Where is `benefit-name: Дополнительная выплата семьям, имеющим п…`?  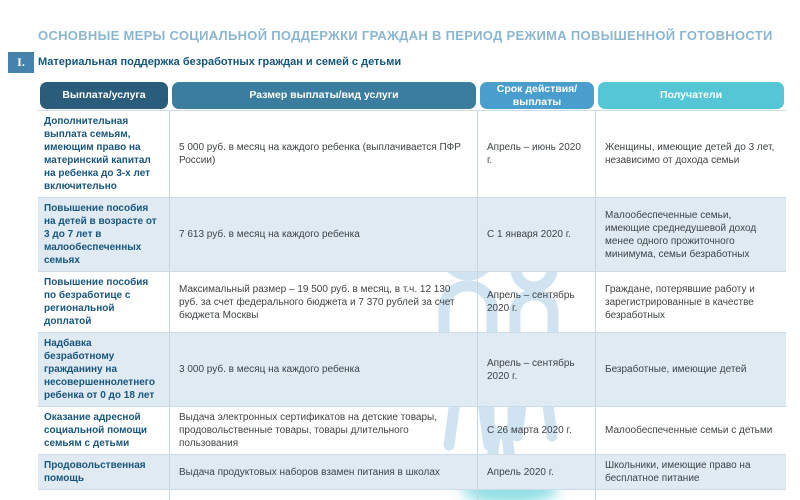
benefit-name: Дополнительная выплата семьям, имеющим п… is located at coordinates (97, 154).